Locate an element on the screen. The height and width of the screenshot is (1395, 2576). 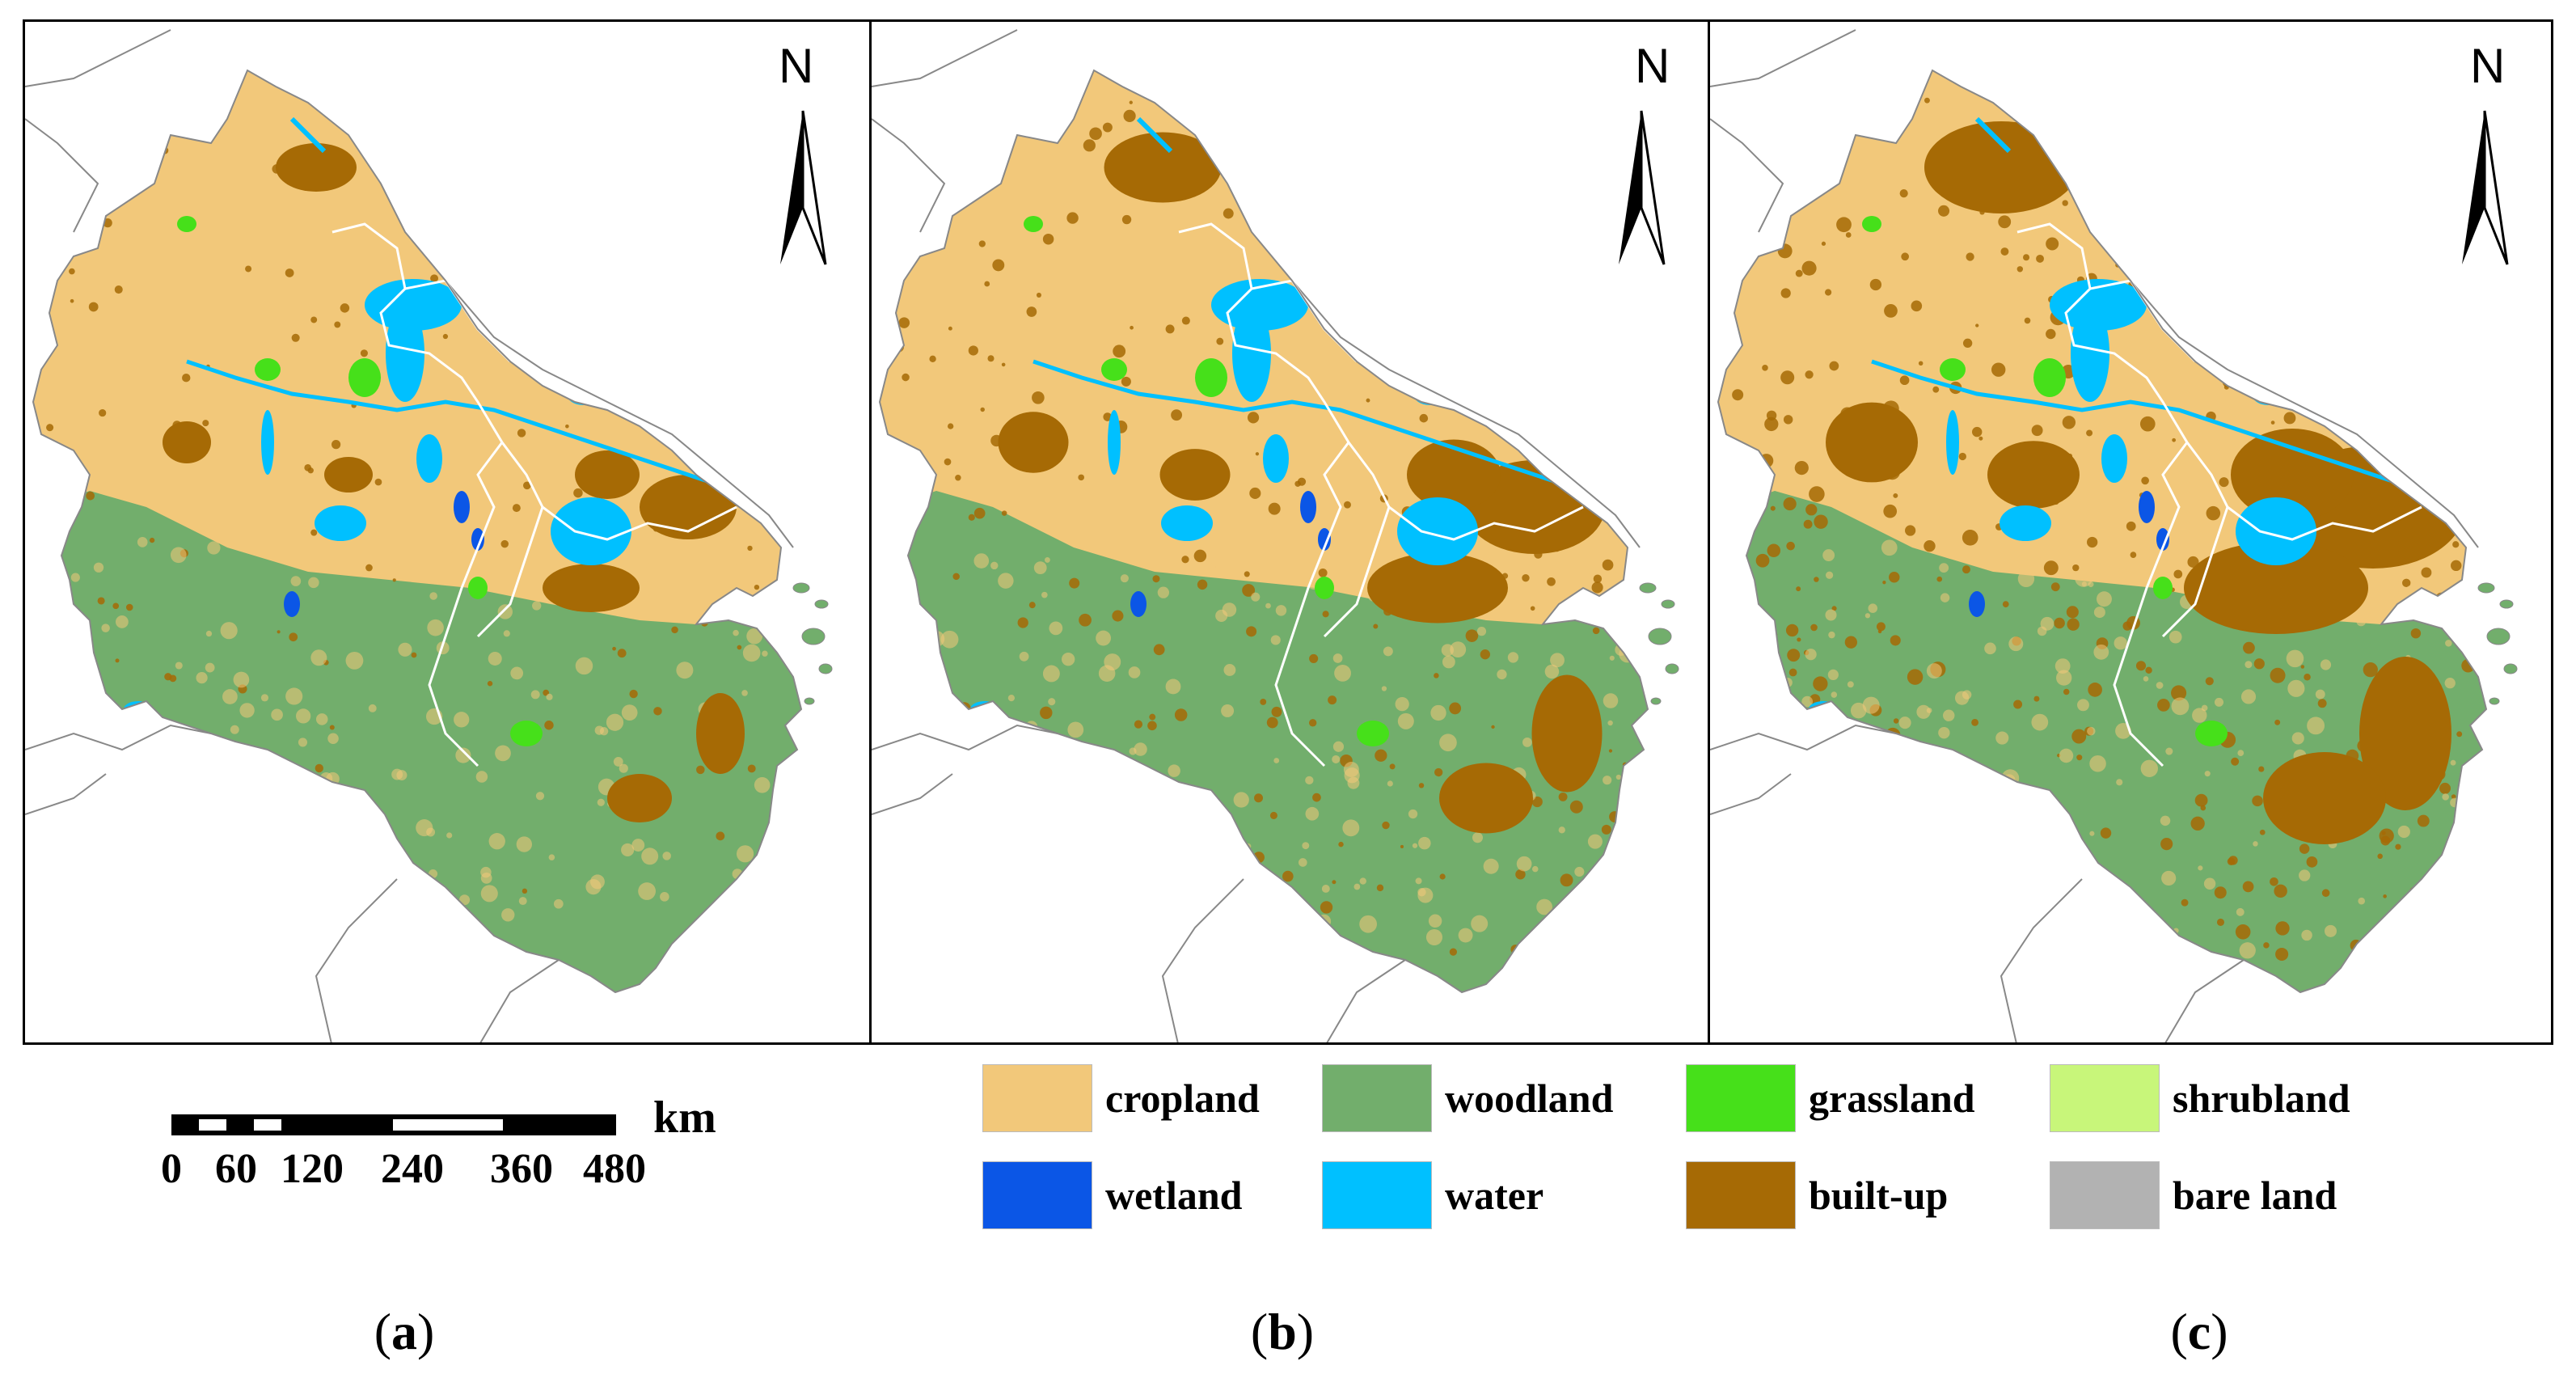
legend-item-wetland: wetland is located at coordinates (1112, 1195).